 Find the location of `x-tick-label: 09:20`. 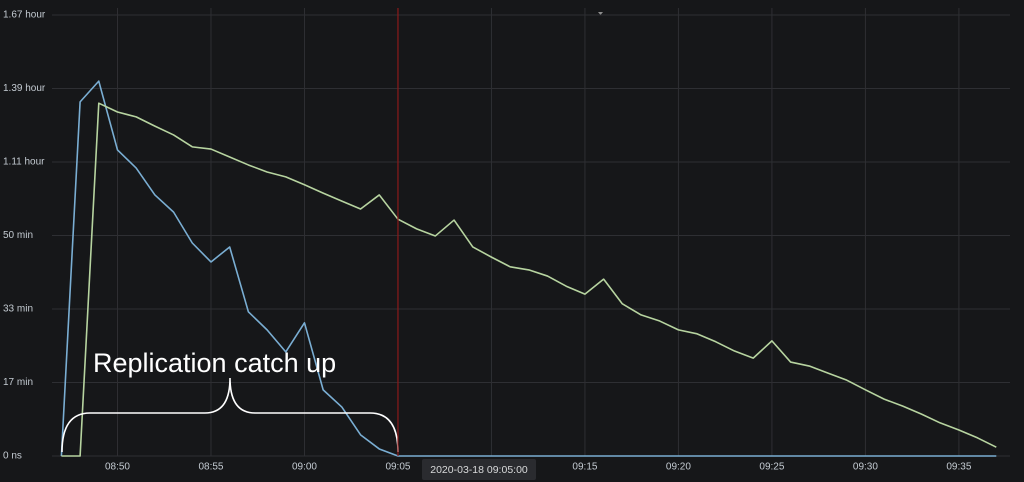

x-tick-label: 09:20 is located at coordinates (678, 467).